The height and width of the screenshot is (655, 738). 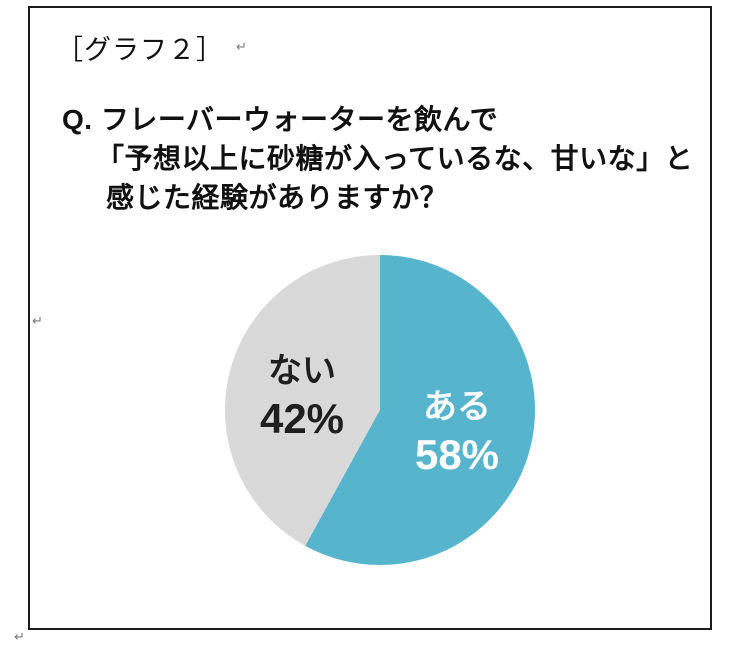 I want to click on pie-slice-label-aru: ある 58%, so click(x=457, y=433).